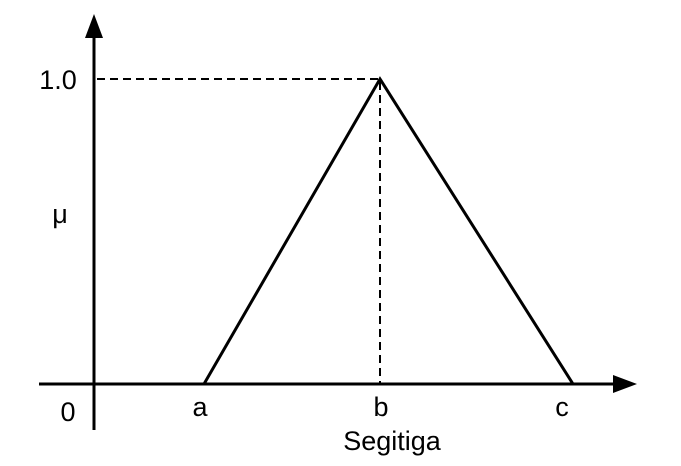 This screenshot has height=466, width=681. What do you see at coordinates (200, 407) in the screenshot?
I see `x-tick-label-a: a` at bounding box center [200, 407].